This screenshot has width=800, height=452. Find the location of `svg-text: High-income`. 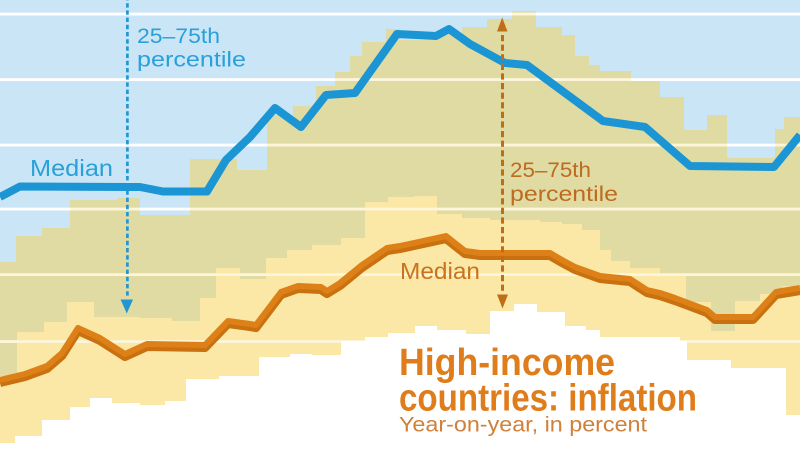

svg-text: High-income is located at coordinates (507, 363).